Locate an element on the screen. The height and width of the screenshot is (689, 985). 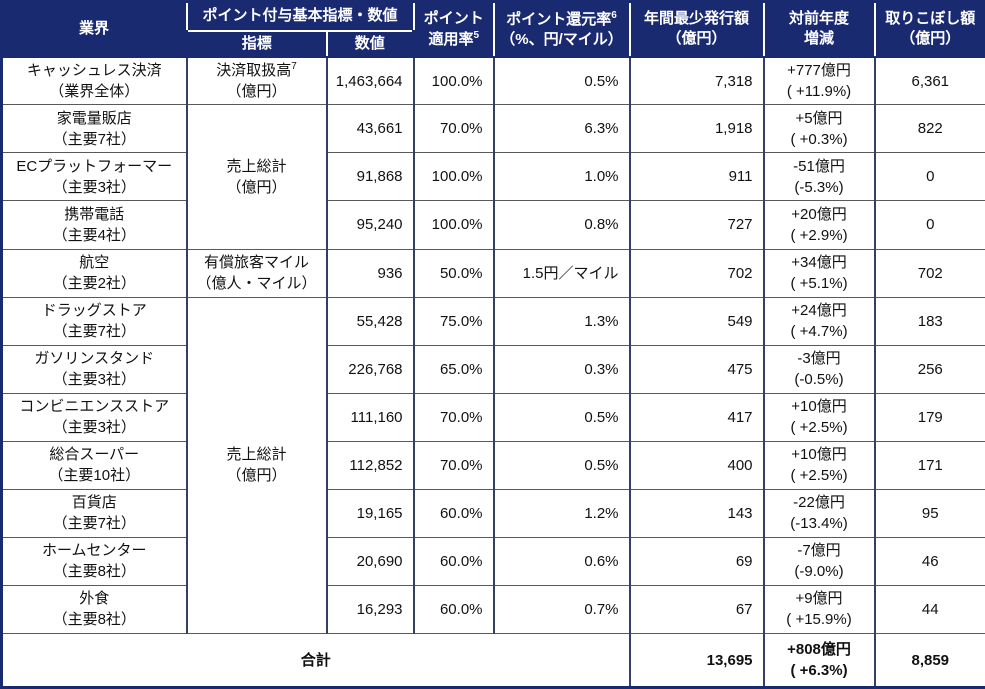
industry-scope: （主要10社） is located at coordinates (94, 476).